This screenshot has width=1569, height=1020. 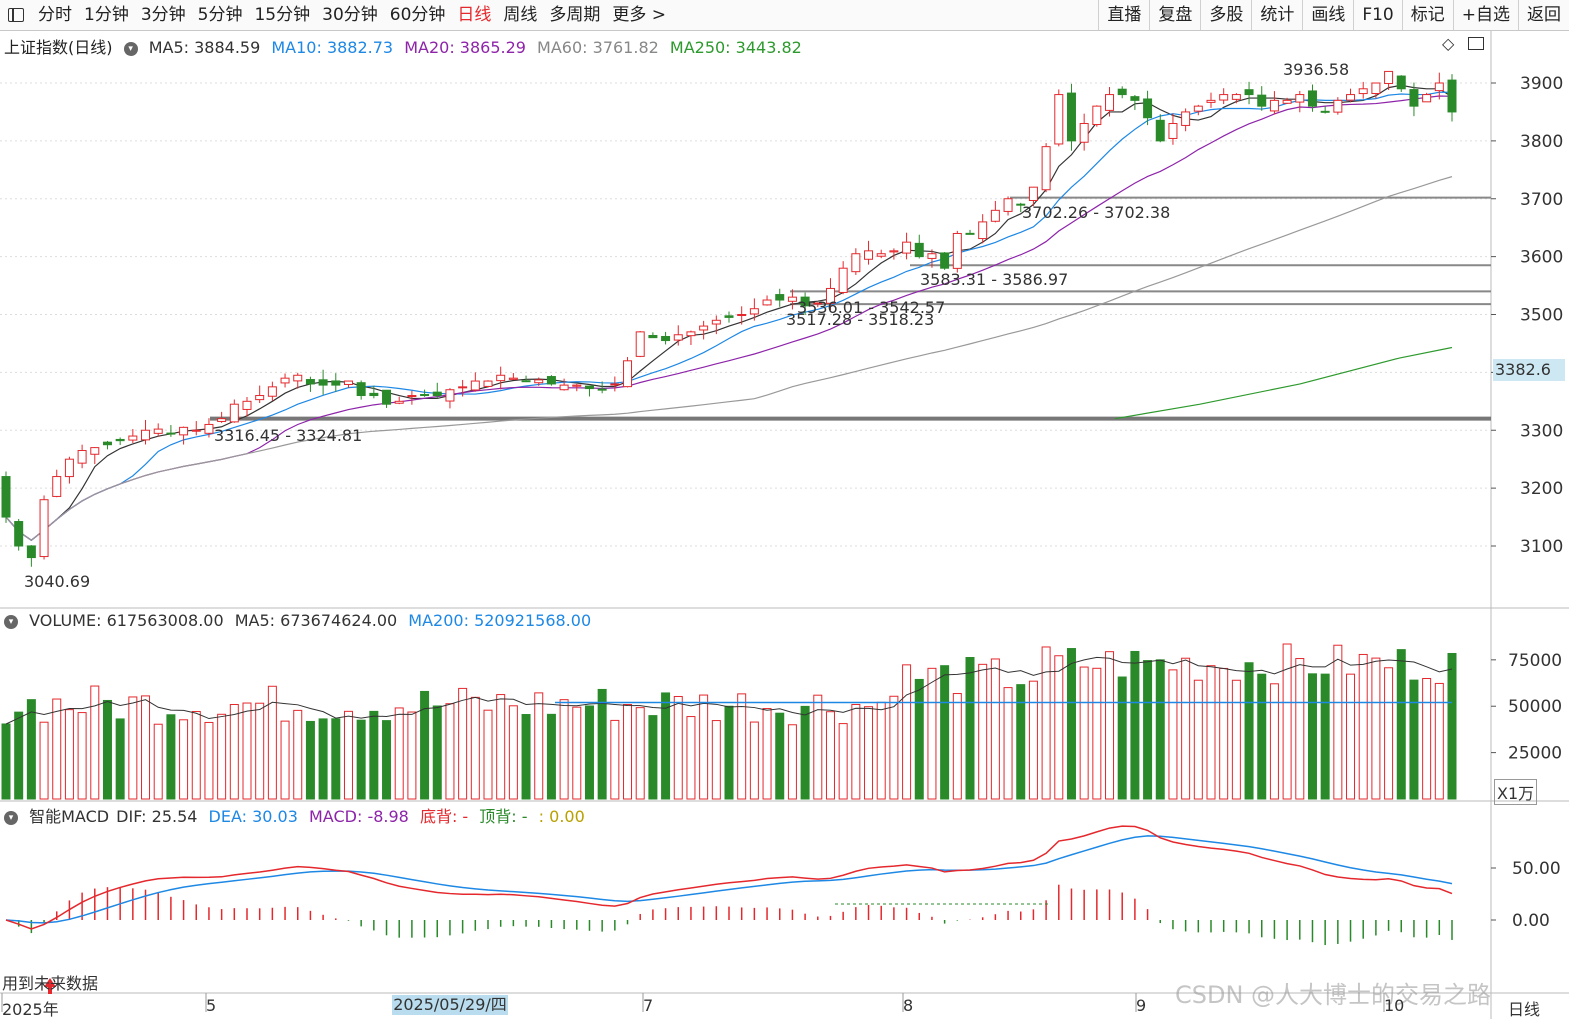 I want to click on volume-settings-icon: ▾, so click(x=11, y=621).